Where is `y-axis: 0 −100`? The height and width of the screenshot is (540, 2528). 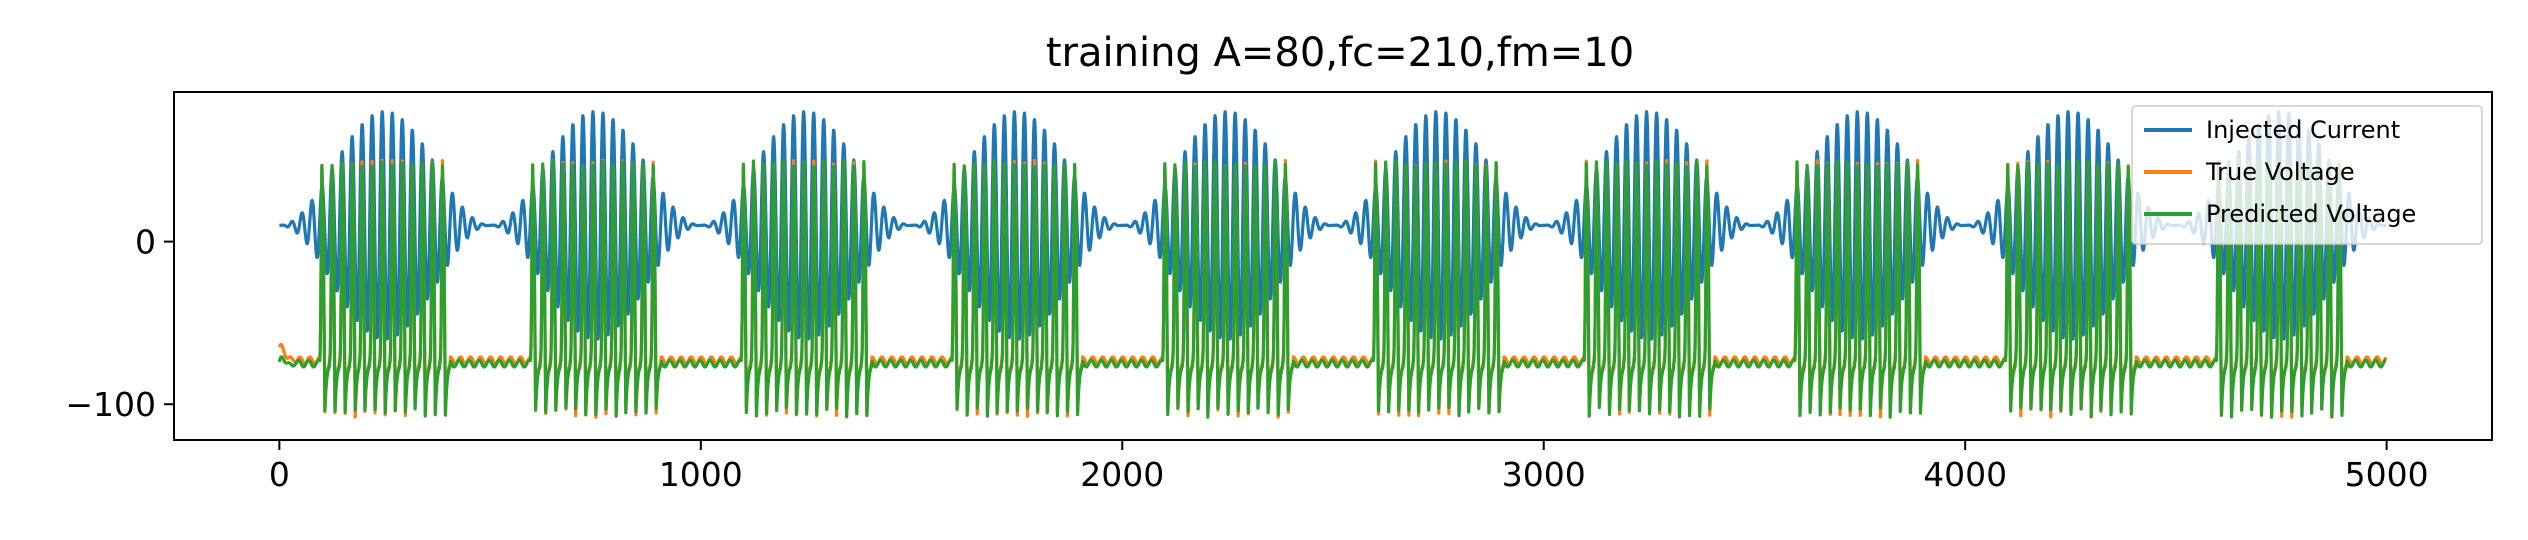 y-axis: 0 −100 is located at coordinates (119, 323).